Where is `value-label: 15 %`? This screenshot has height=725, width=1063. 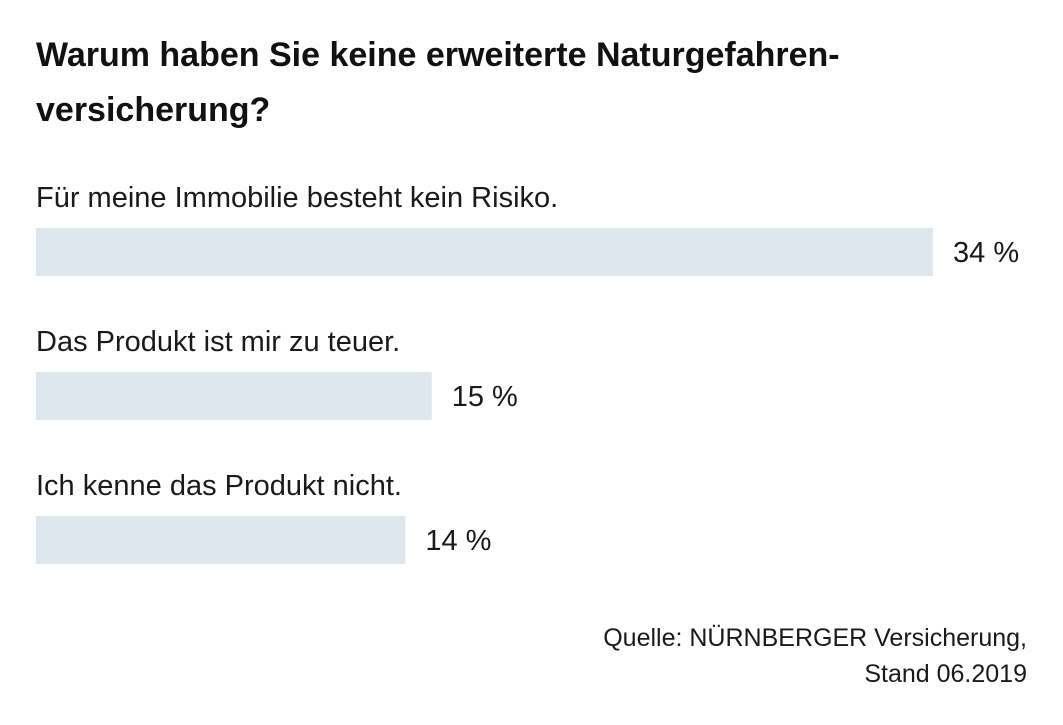 value-label: 15 % is located at coordinates (485, 397).